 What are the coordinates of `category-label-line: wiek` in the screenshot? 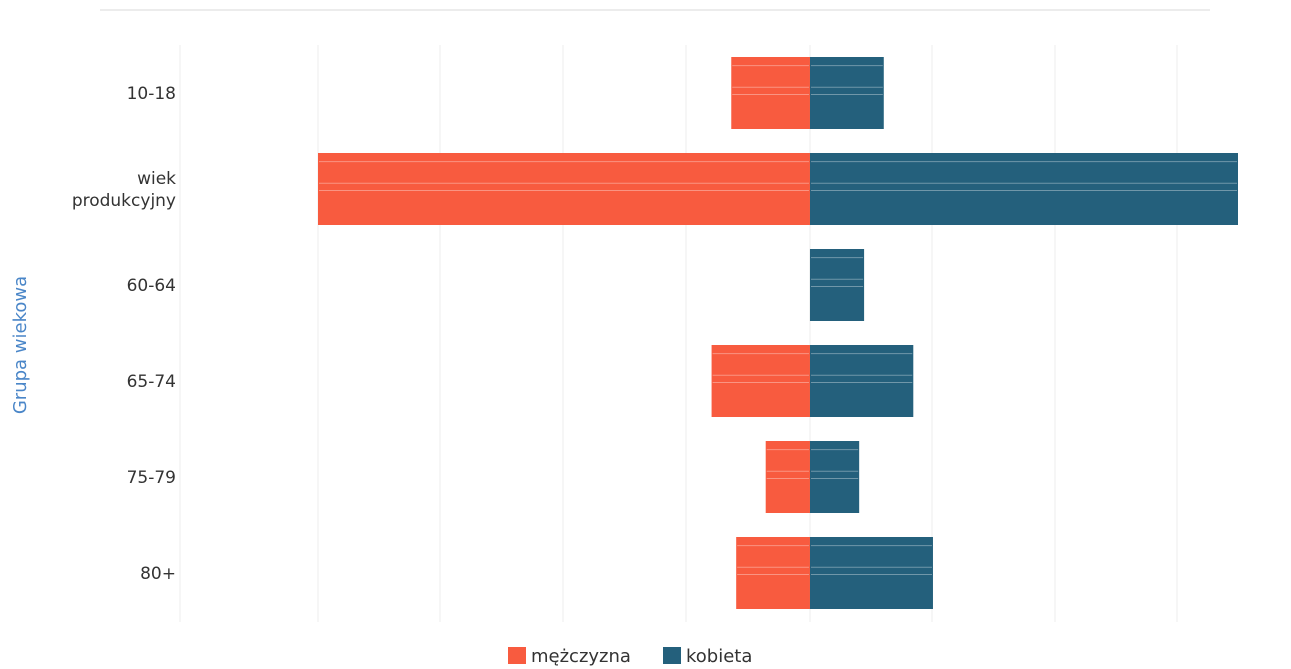 It's located at (156, 179).